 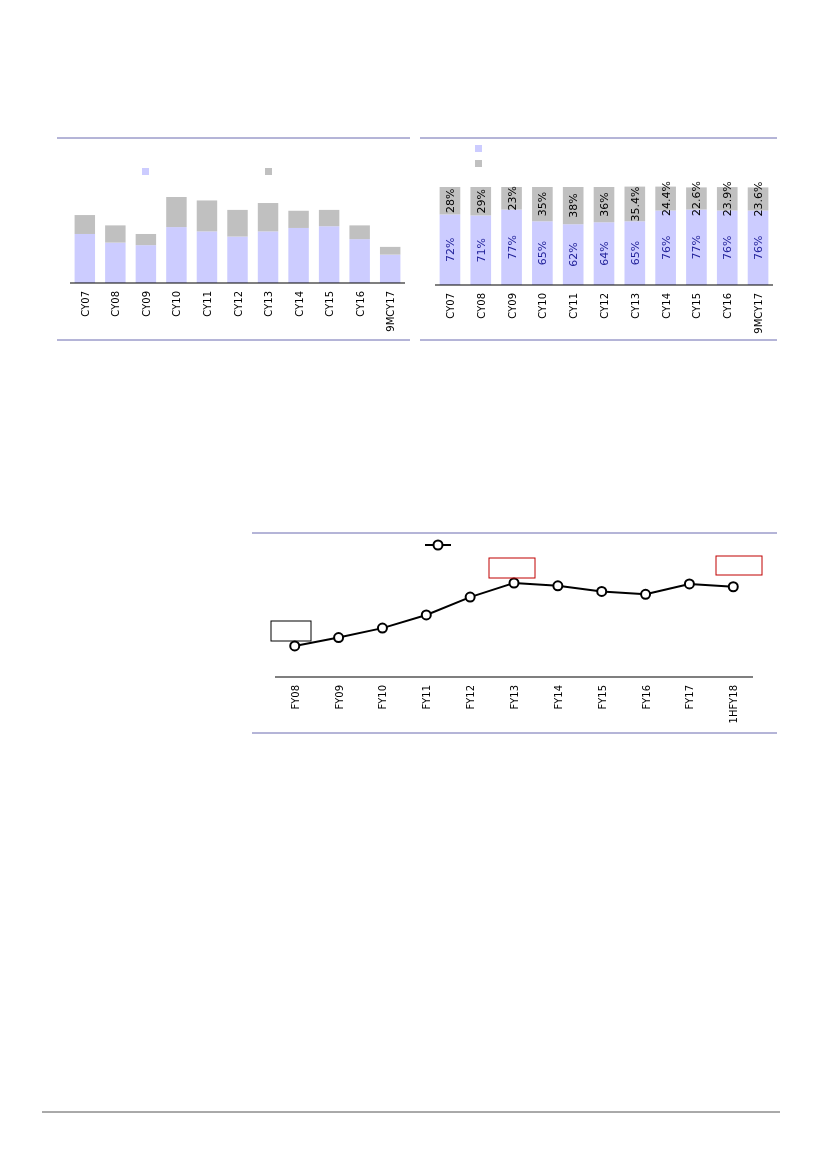 I want to click on data-label: 29%, so click(x=481, y=201).